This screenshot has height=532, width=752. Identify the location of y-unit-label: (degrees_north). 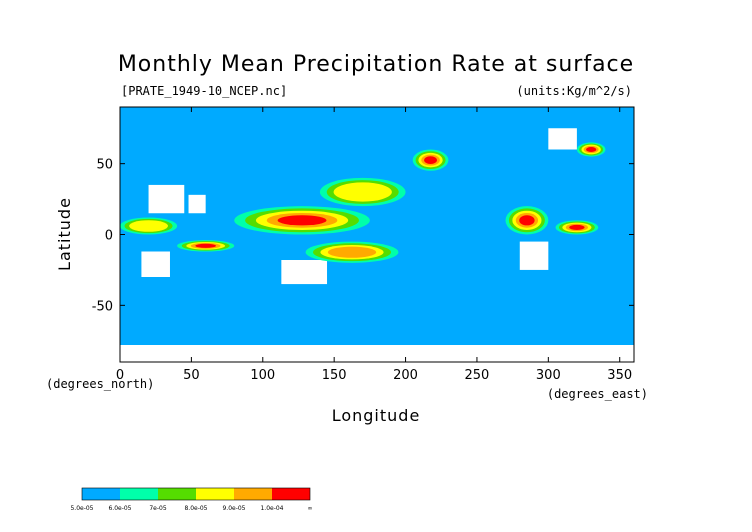
(100, 384).